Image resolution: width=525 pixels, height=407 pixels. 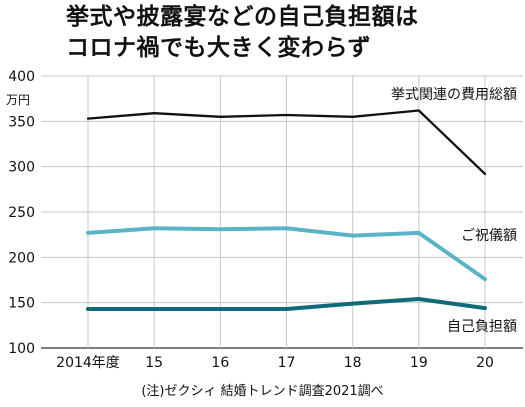 I want to click on y-tick-label: 250, so click(x=21, y=213).